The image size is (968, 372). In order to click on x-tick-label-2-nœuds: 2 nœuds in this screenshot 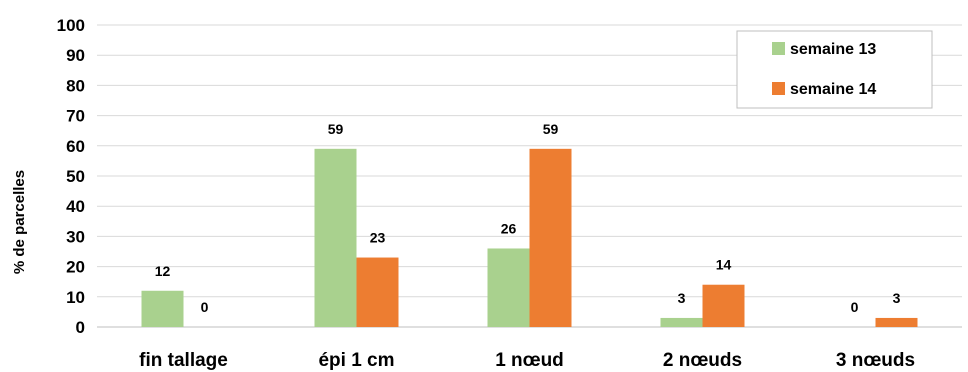, I will do `click(702, 360)`.